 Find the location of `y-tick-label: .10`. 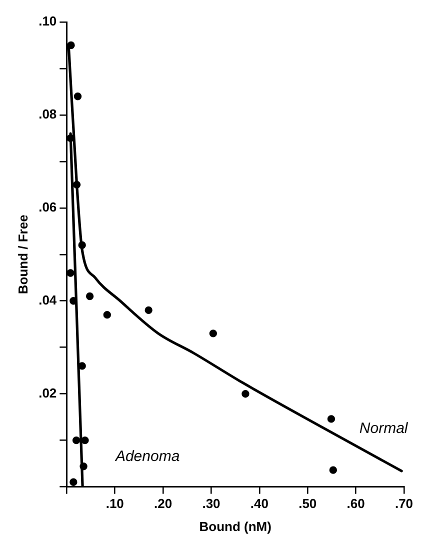

y-tick-label: .10 is located at coordinates (47, 21).